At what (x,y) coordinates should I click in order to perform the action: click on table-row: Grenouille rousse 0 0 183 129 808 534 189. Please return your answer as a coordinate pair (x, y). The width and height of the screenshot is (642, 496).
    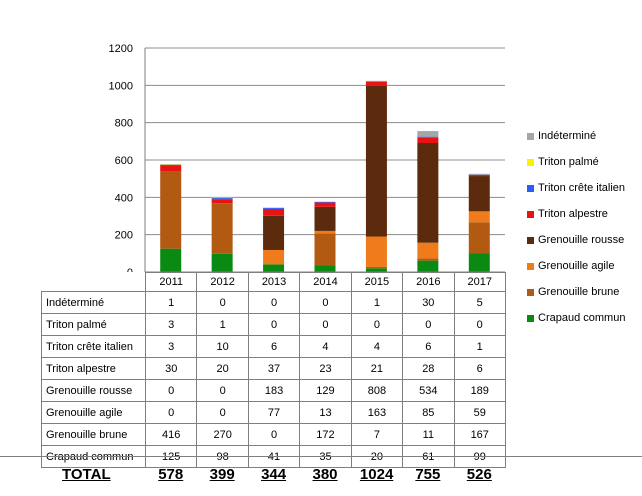
    Looking at the image, I should click on (273, 390).